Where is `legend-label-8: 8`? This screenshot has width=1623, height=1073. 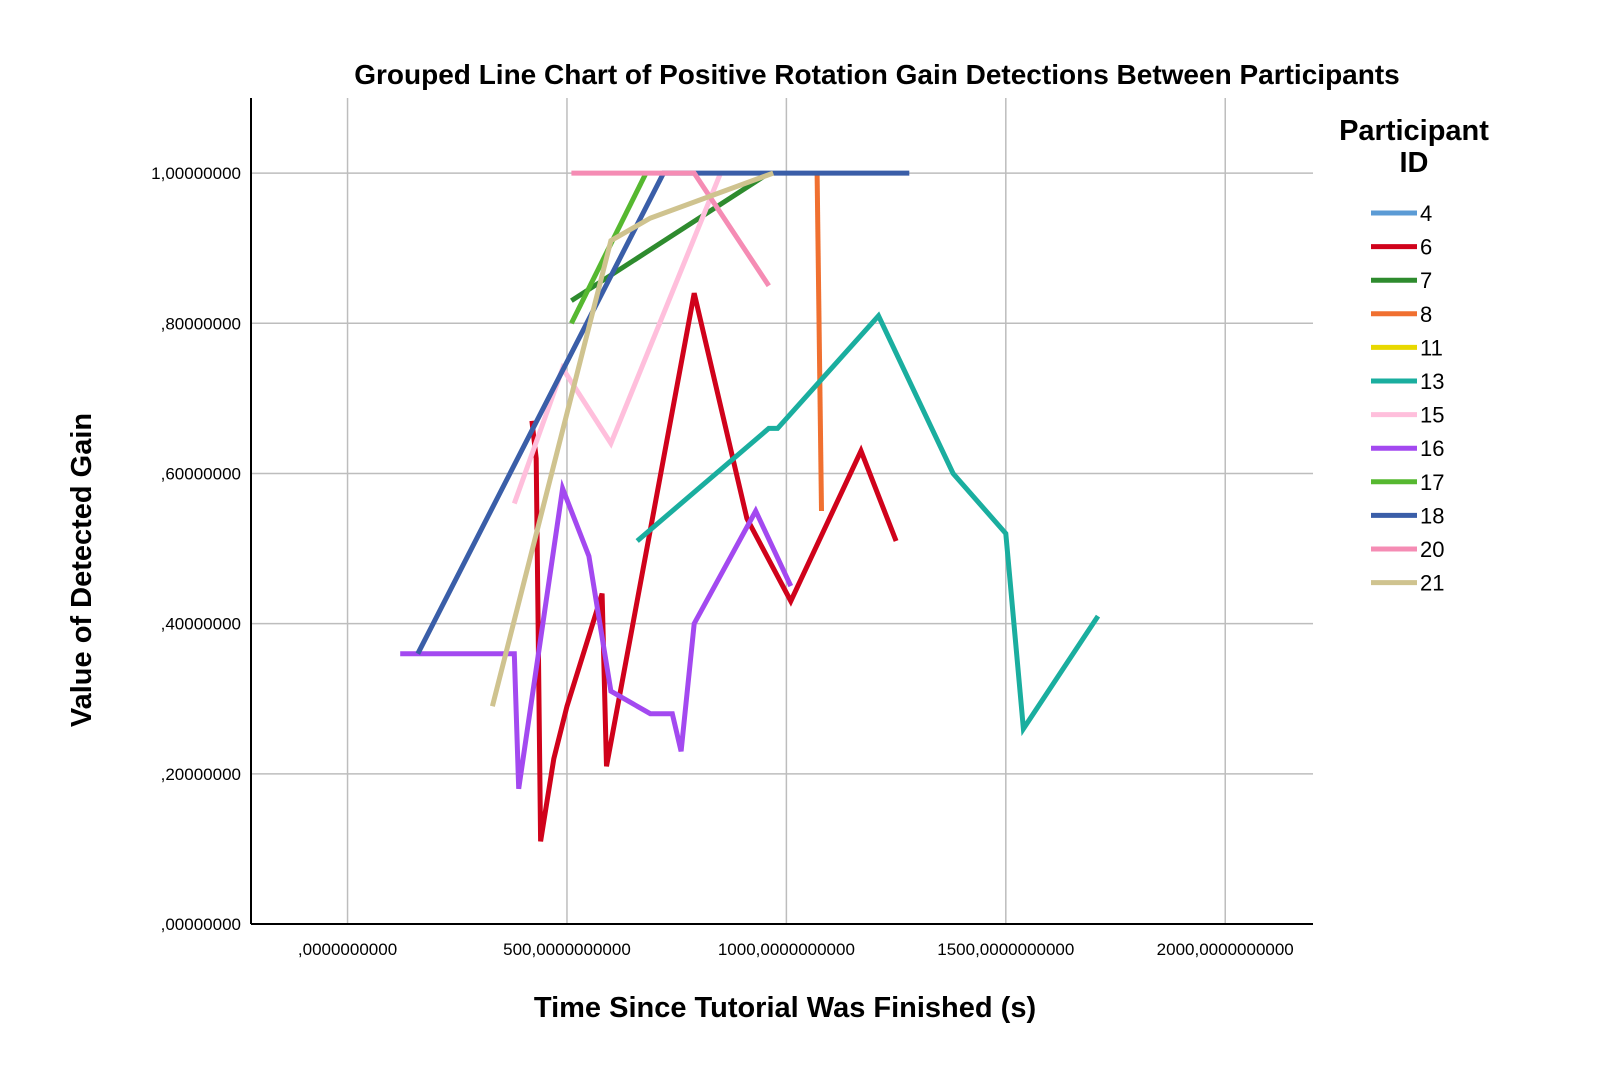 legend-label-8: 8 is located at coordinates (1426, 314).